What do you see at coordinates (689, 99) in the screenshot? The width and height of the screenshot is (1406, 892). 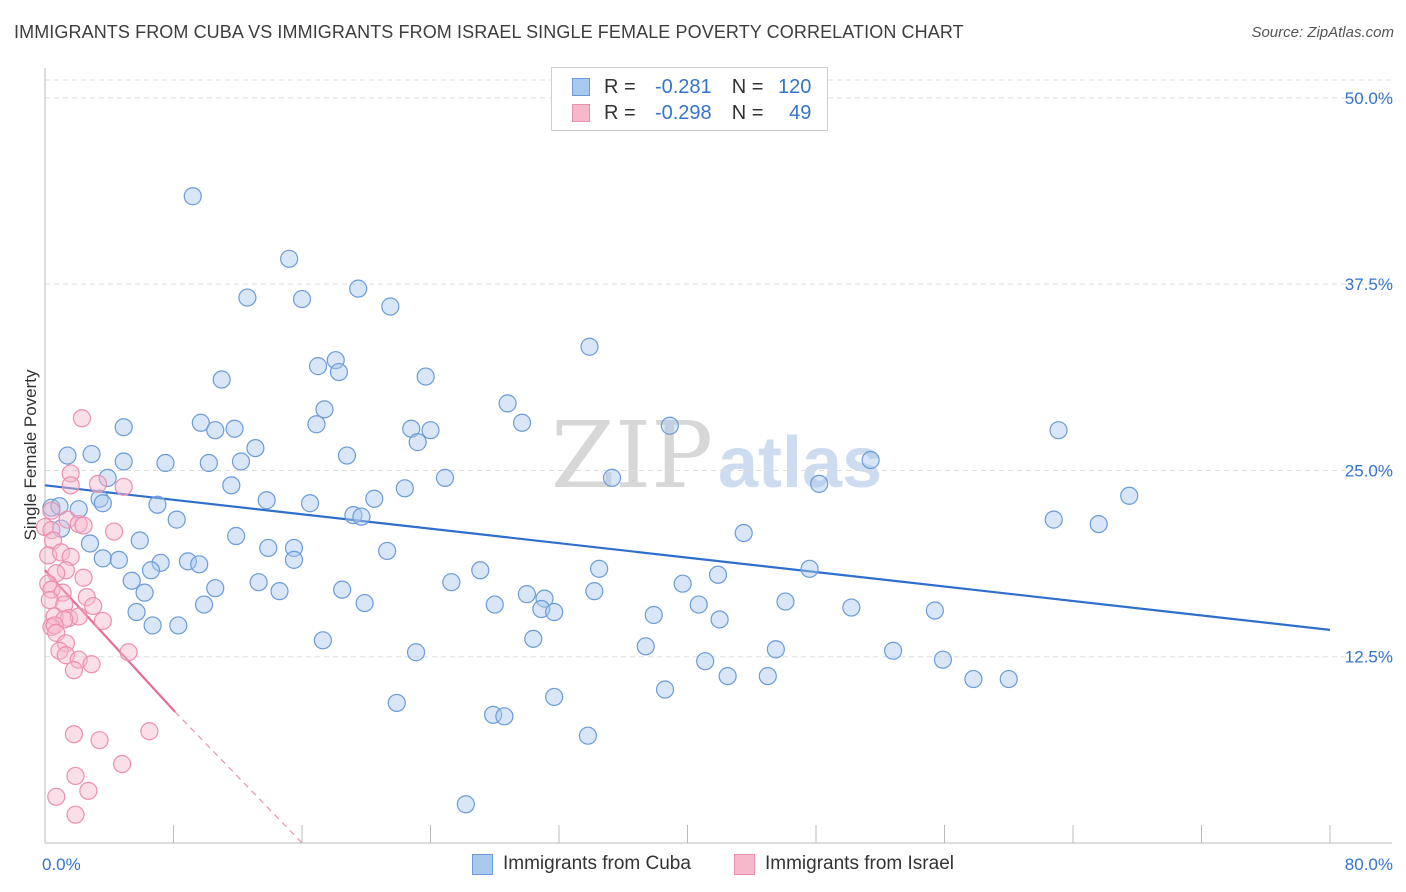 I see `stats-legend: R = -0.281 N = 120 R = -0.298 N = 49` at bounding box center [689, 99].